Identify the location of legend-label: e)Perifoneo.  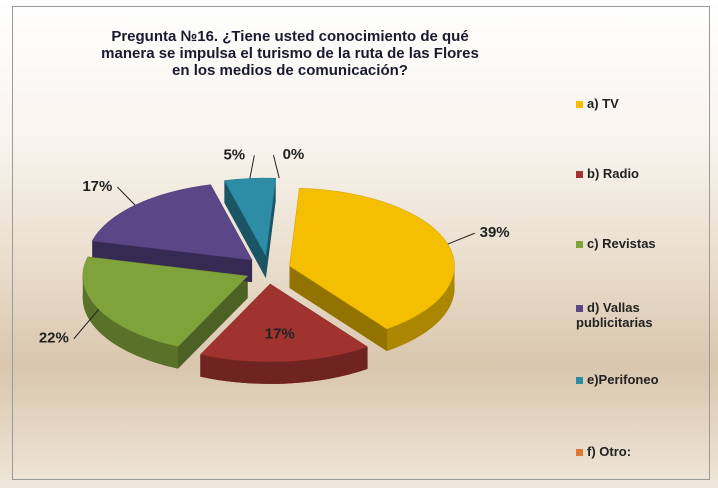
(623, 379).